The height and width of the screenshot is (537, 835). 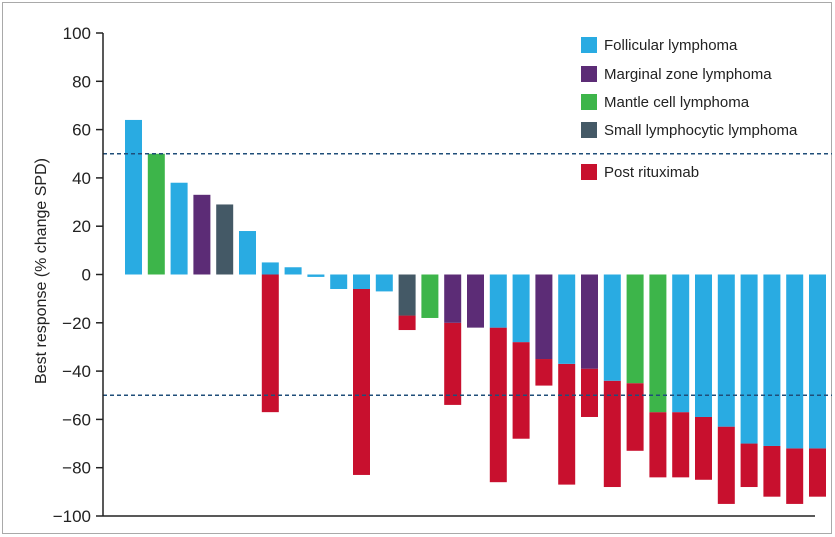 I want to click on y-axis-title: Best response (% change SPD), so click(x=41, y=271).